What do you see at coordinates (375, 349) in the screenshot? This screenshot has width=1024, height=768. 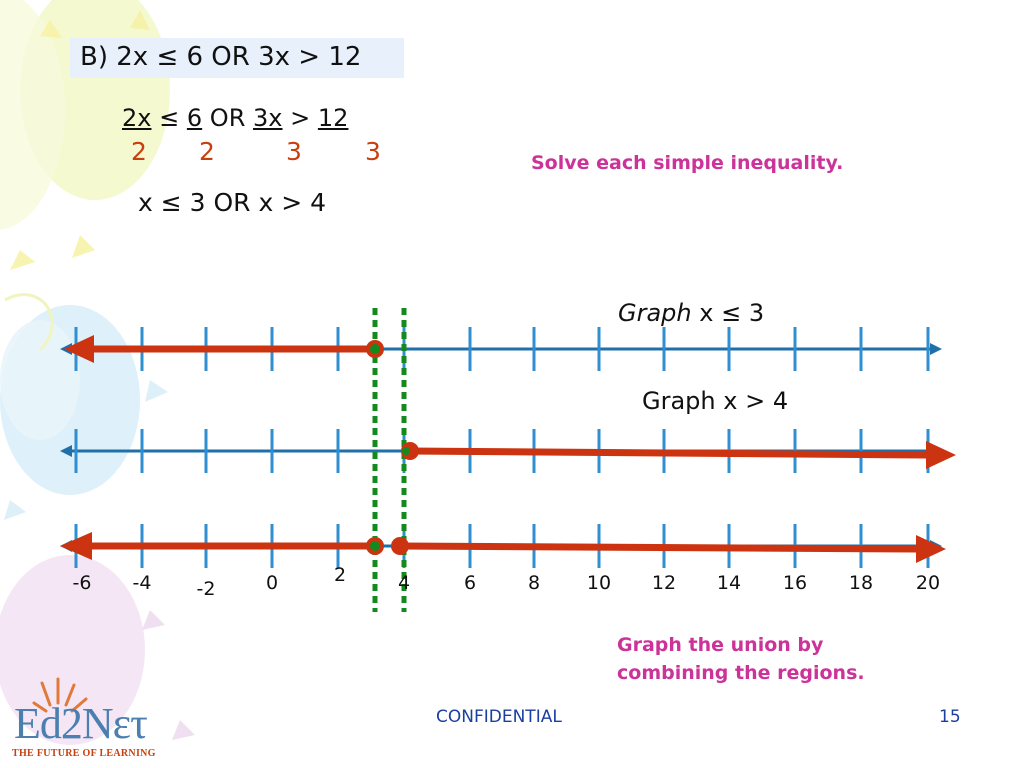 I see `closed-point-center` at bounding box center [375, 349].